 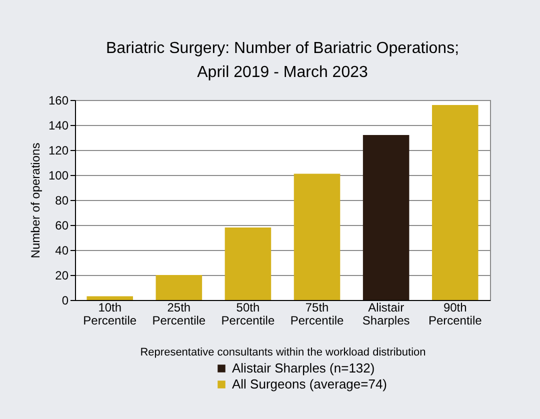 I want to click on x-axis-title: Representative consultants within the workload distribution, so click(x=283, y=352).